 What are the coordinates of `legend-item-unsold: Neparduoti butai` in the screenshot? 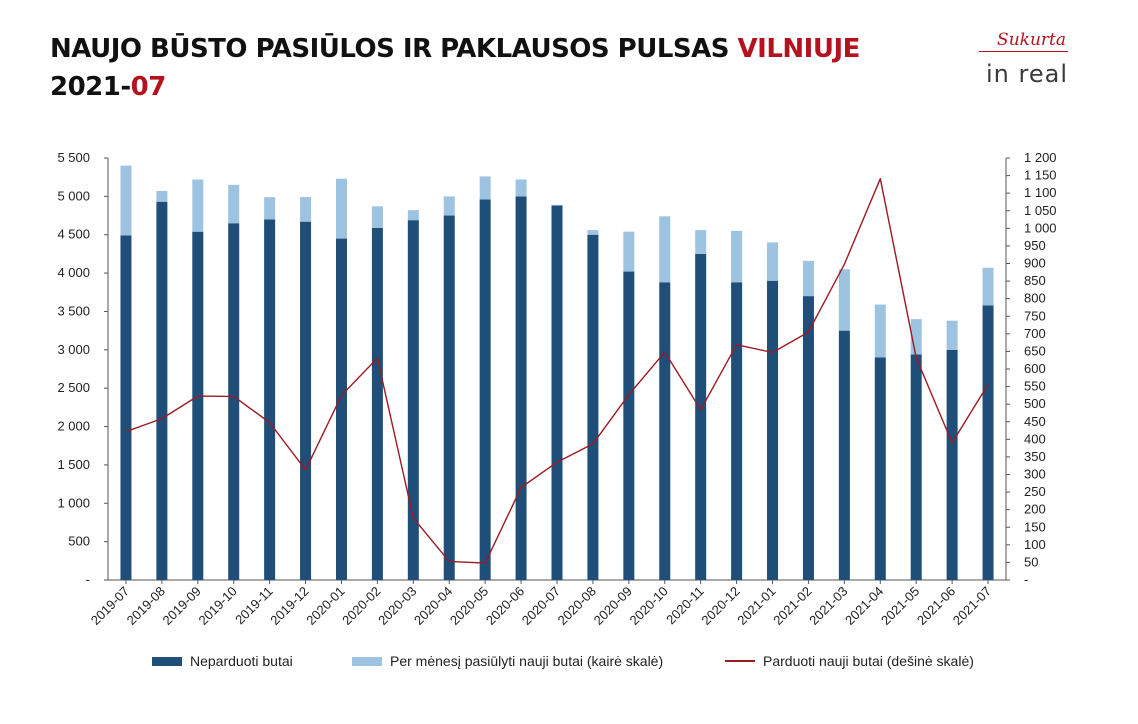 It's located at (222, 661).